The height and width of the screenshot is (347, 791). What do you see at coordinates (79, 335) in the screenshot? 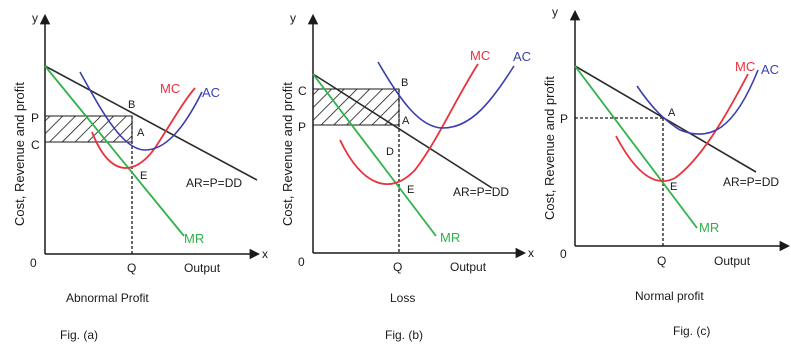
I see `figure-number: Fig. (a)` at bounding box center [79, 335].